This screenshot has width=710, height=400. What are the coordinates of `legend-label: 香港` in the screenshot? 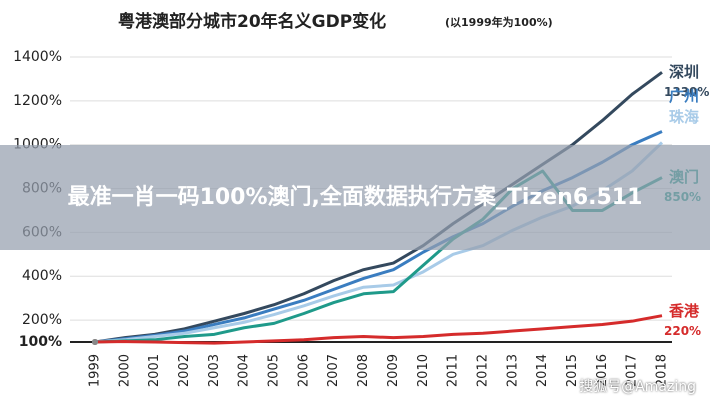 It's located at (684, 311).